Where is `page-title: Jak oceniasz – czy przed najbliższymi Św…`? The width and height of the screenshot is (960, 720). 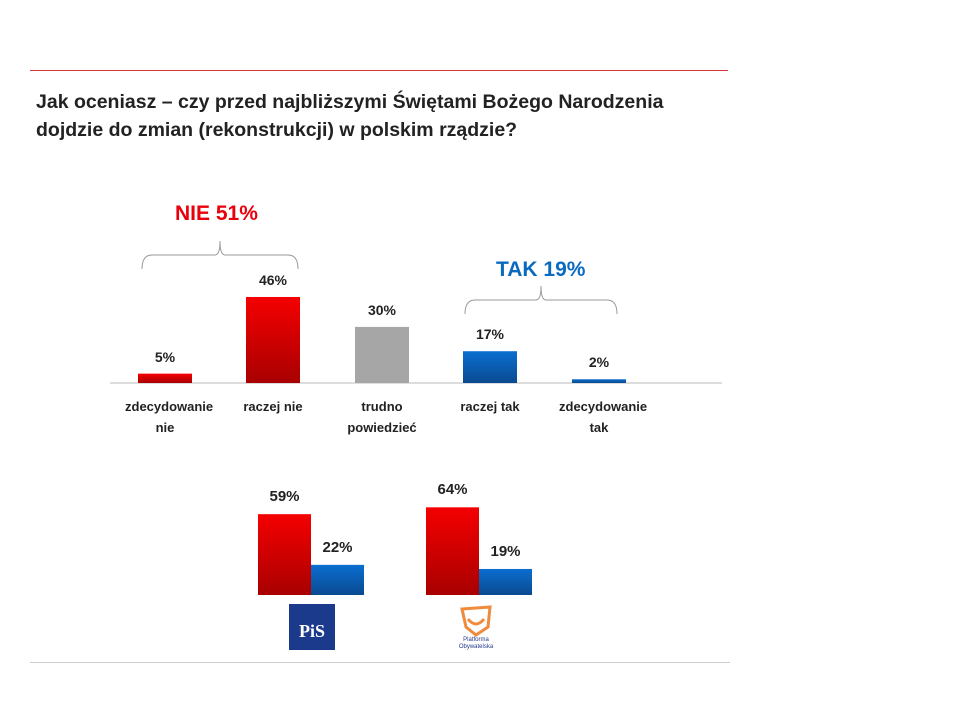 page-title: Jak oceniasz – czy przed najbliższymi Św… is located at coordinates (386, 116).